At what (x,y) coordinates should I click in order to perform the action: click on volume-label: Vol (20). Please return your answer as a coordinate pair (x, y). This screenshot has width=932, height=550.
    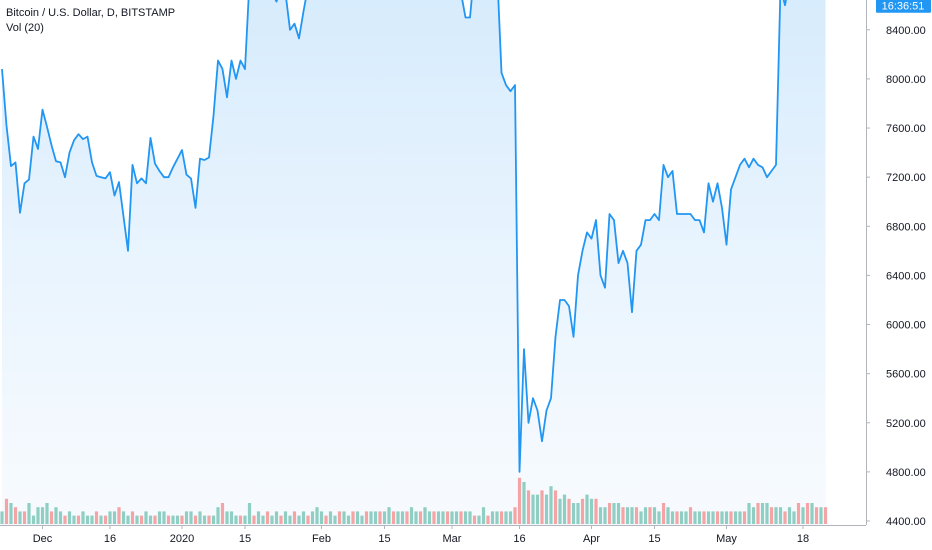
    Looking at the image, I should click on (25, 28).